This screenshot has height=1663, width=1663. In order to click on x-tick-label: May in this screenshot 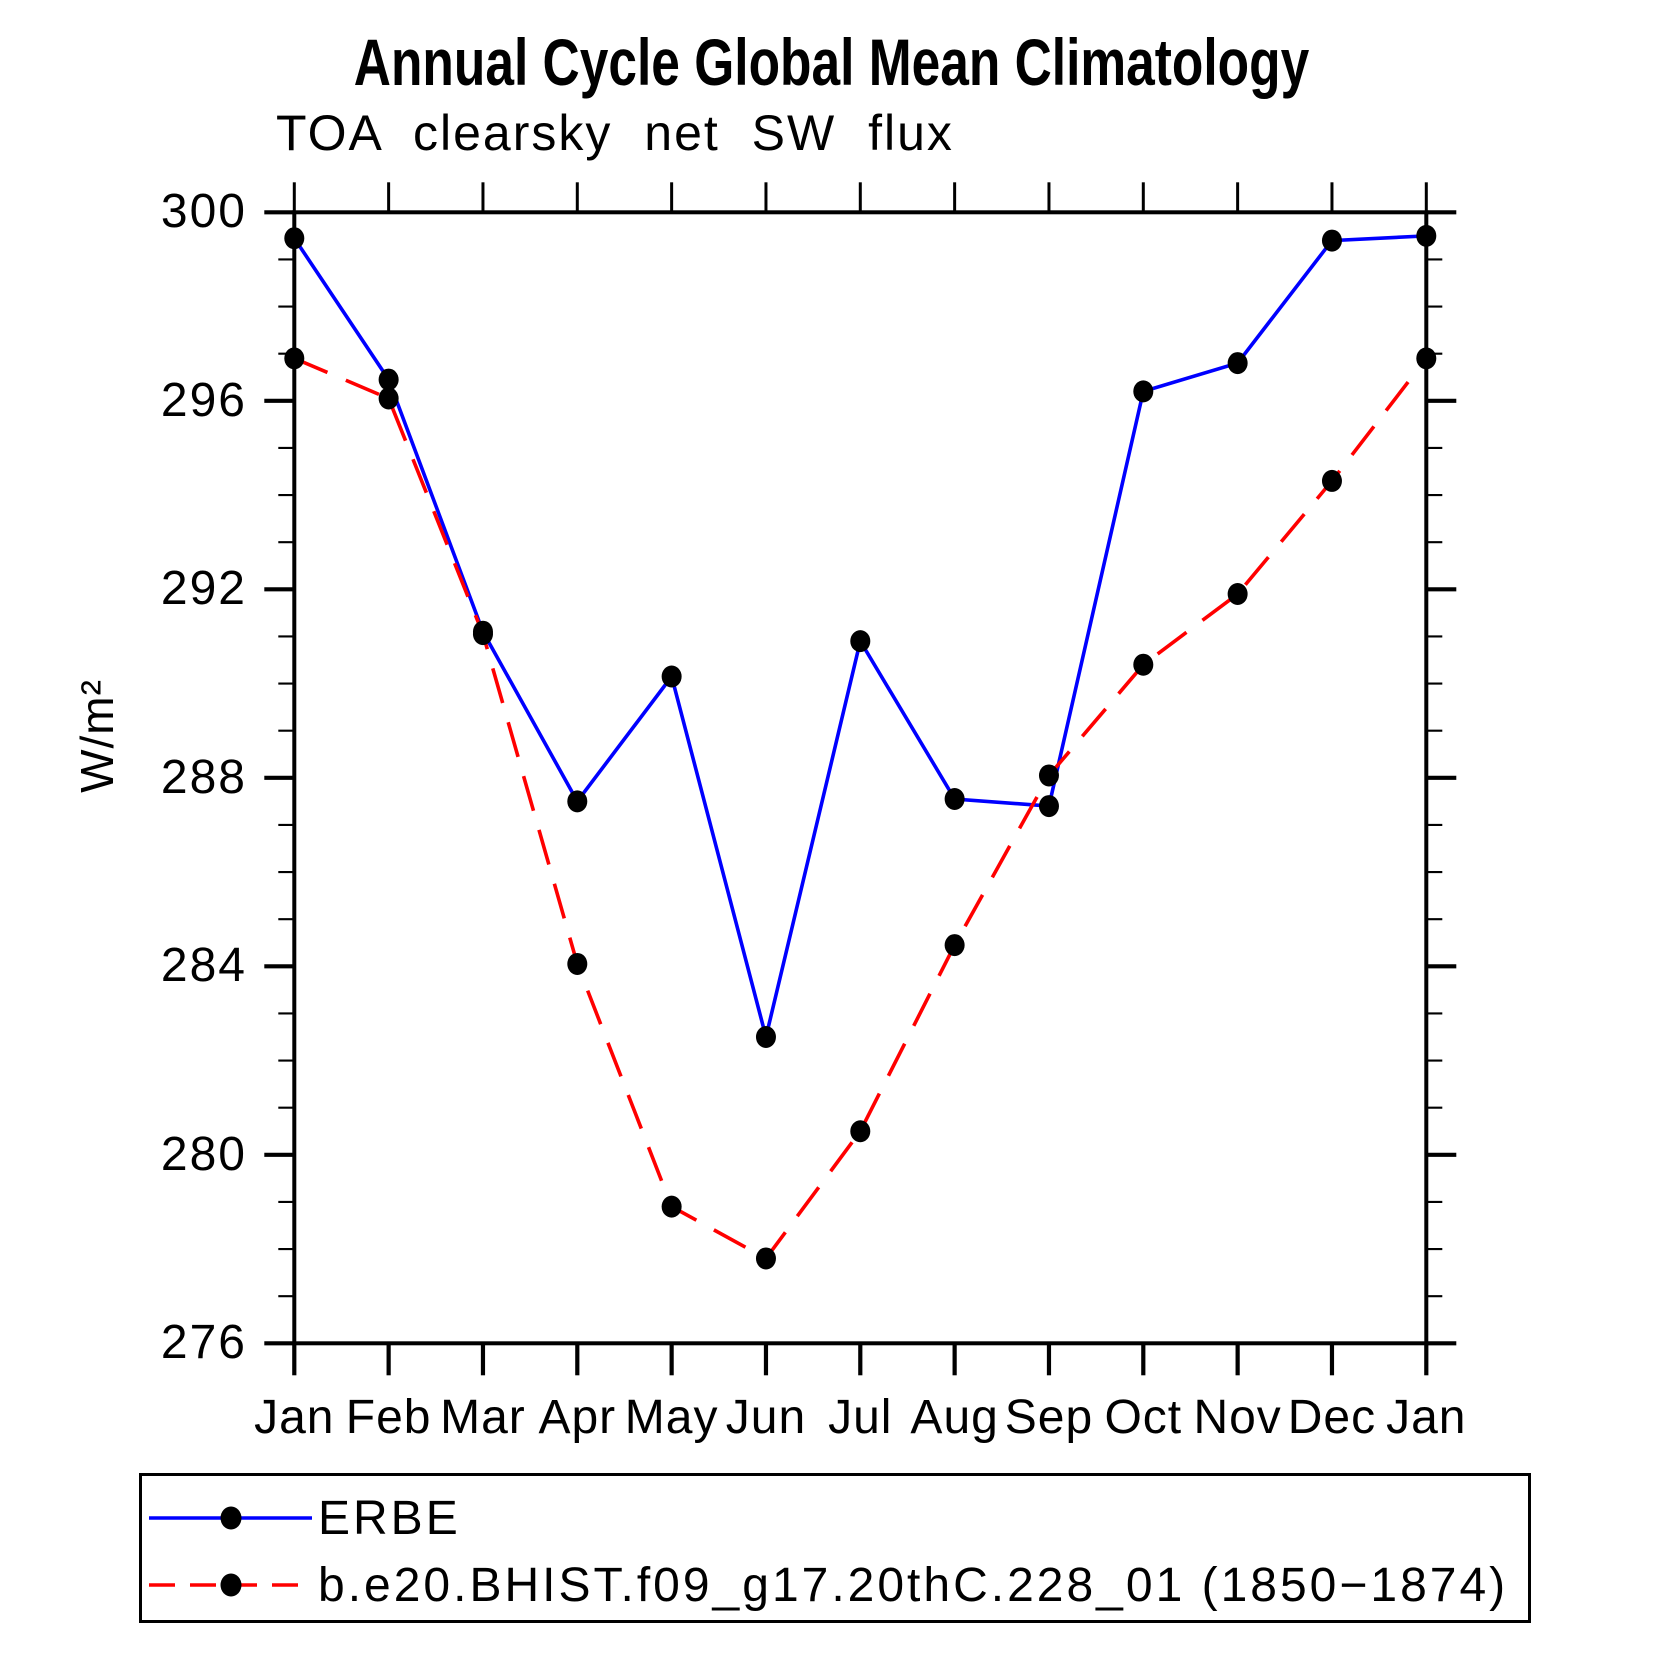, I will do `click(671, 1417)`.